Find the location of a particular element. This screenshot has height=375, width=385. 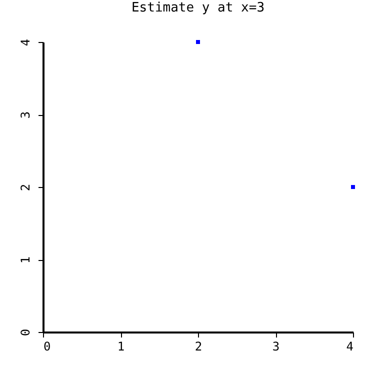

x-tick-label: 2 is located at coordinates (198, 347).